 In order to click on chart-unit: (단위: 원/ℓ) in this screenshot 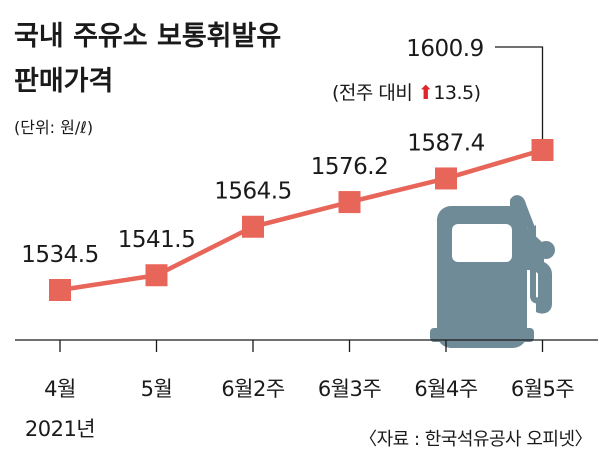, I will do `click(53, 127)`.